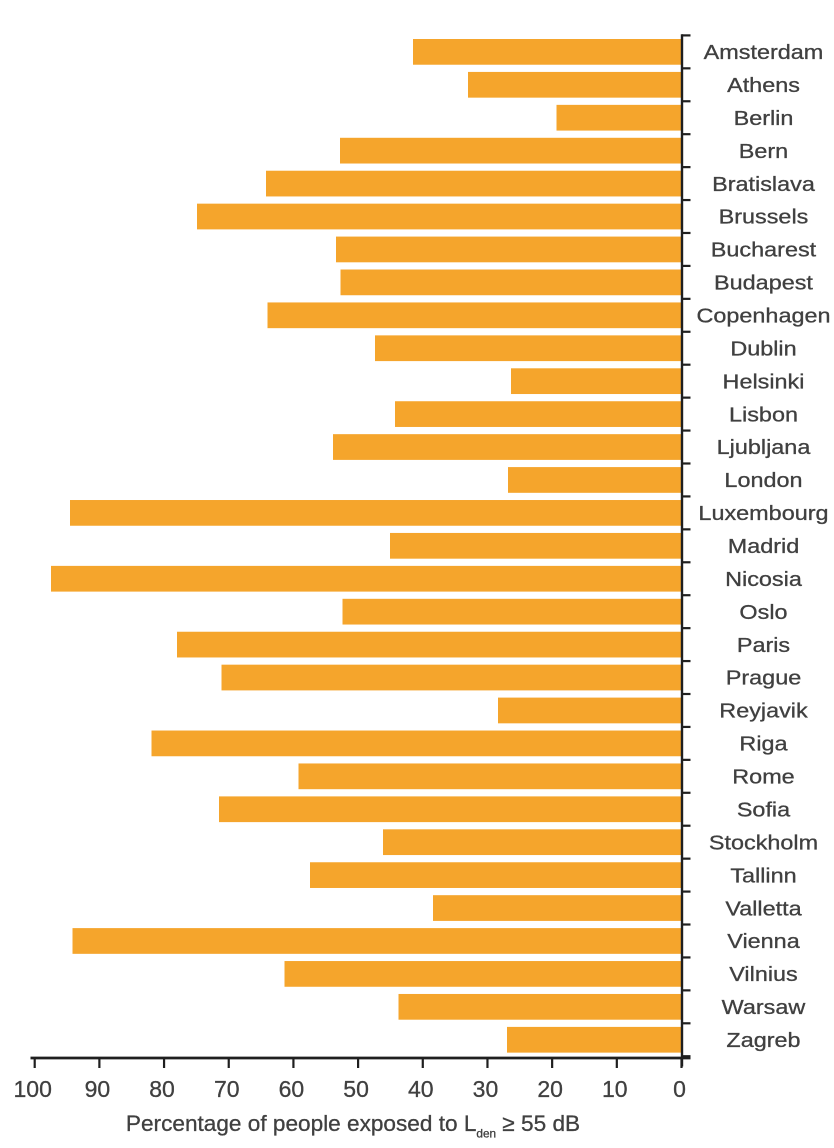  Describe the element at coordinates (763, 481) in the screenshot. I see `svg-text: London` at that location.